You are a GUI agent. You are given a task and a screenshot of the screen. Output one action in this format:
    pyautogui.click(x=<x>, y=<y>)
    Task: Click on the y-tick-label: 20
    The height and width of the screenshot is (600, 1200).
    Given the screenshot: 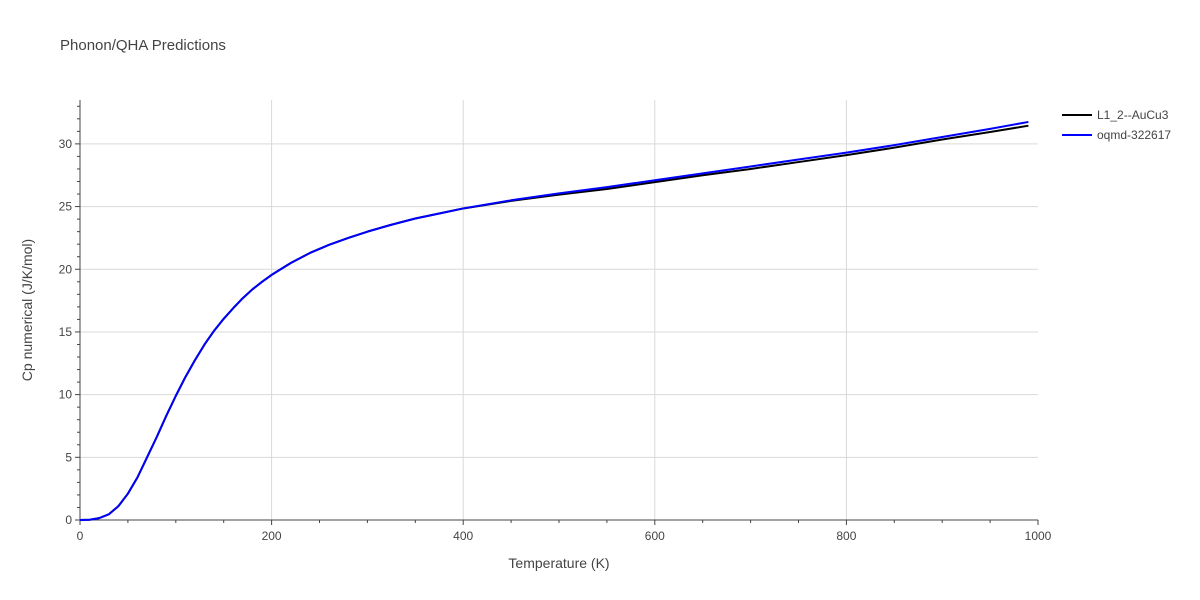 What is the action you would take?
    pyautogui.click(x=66, y=269)
    